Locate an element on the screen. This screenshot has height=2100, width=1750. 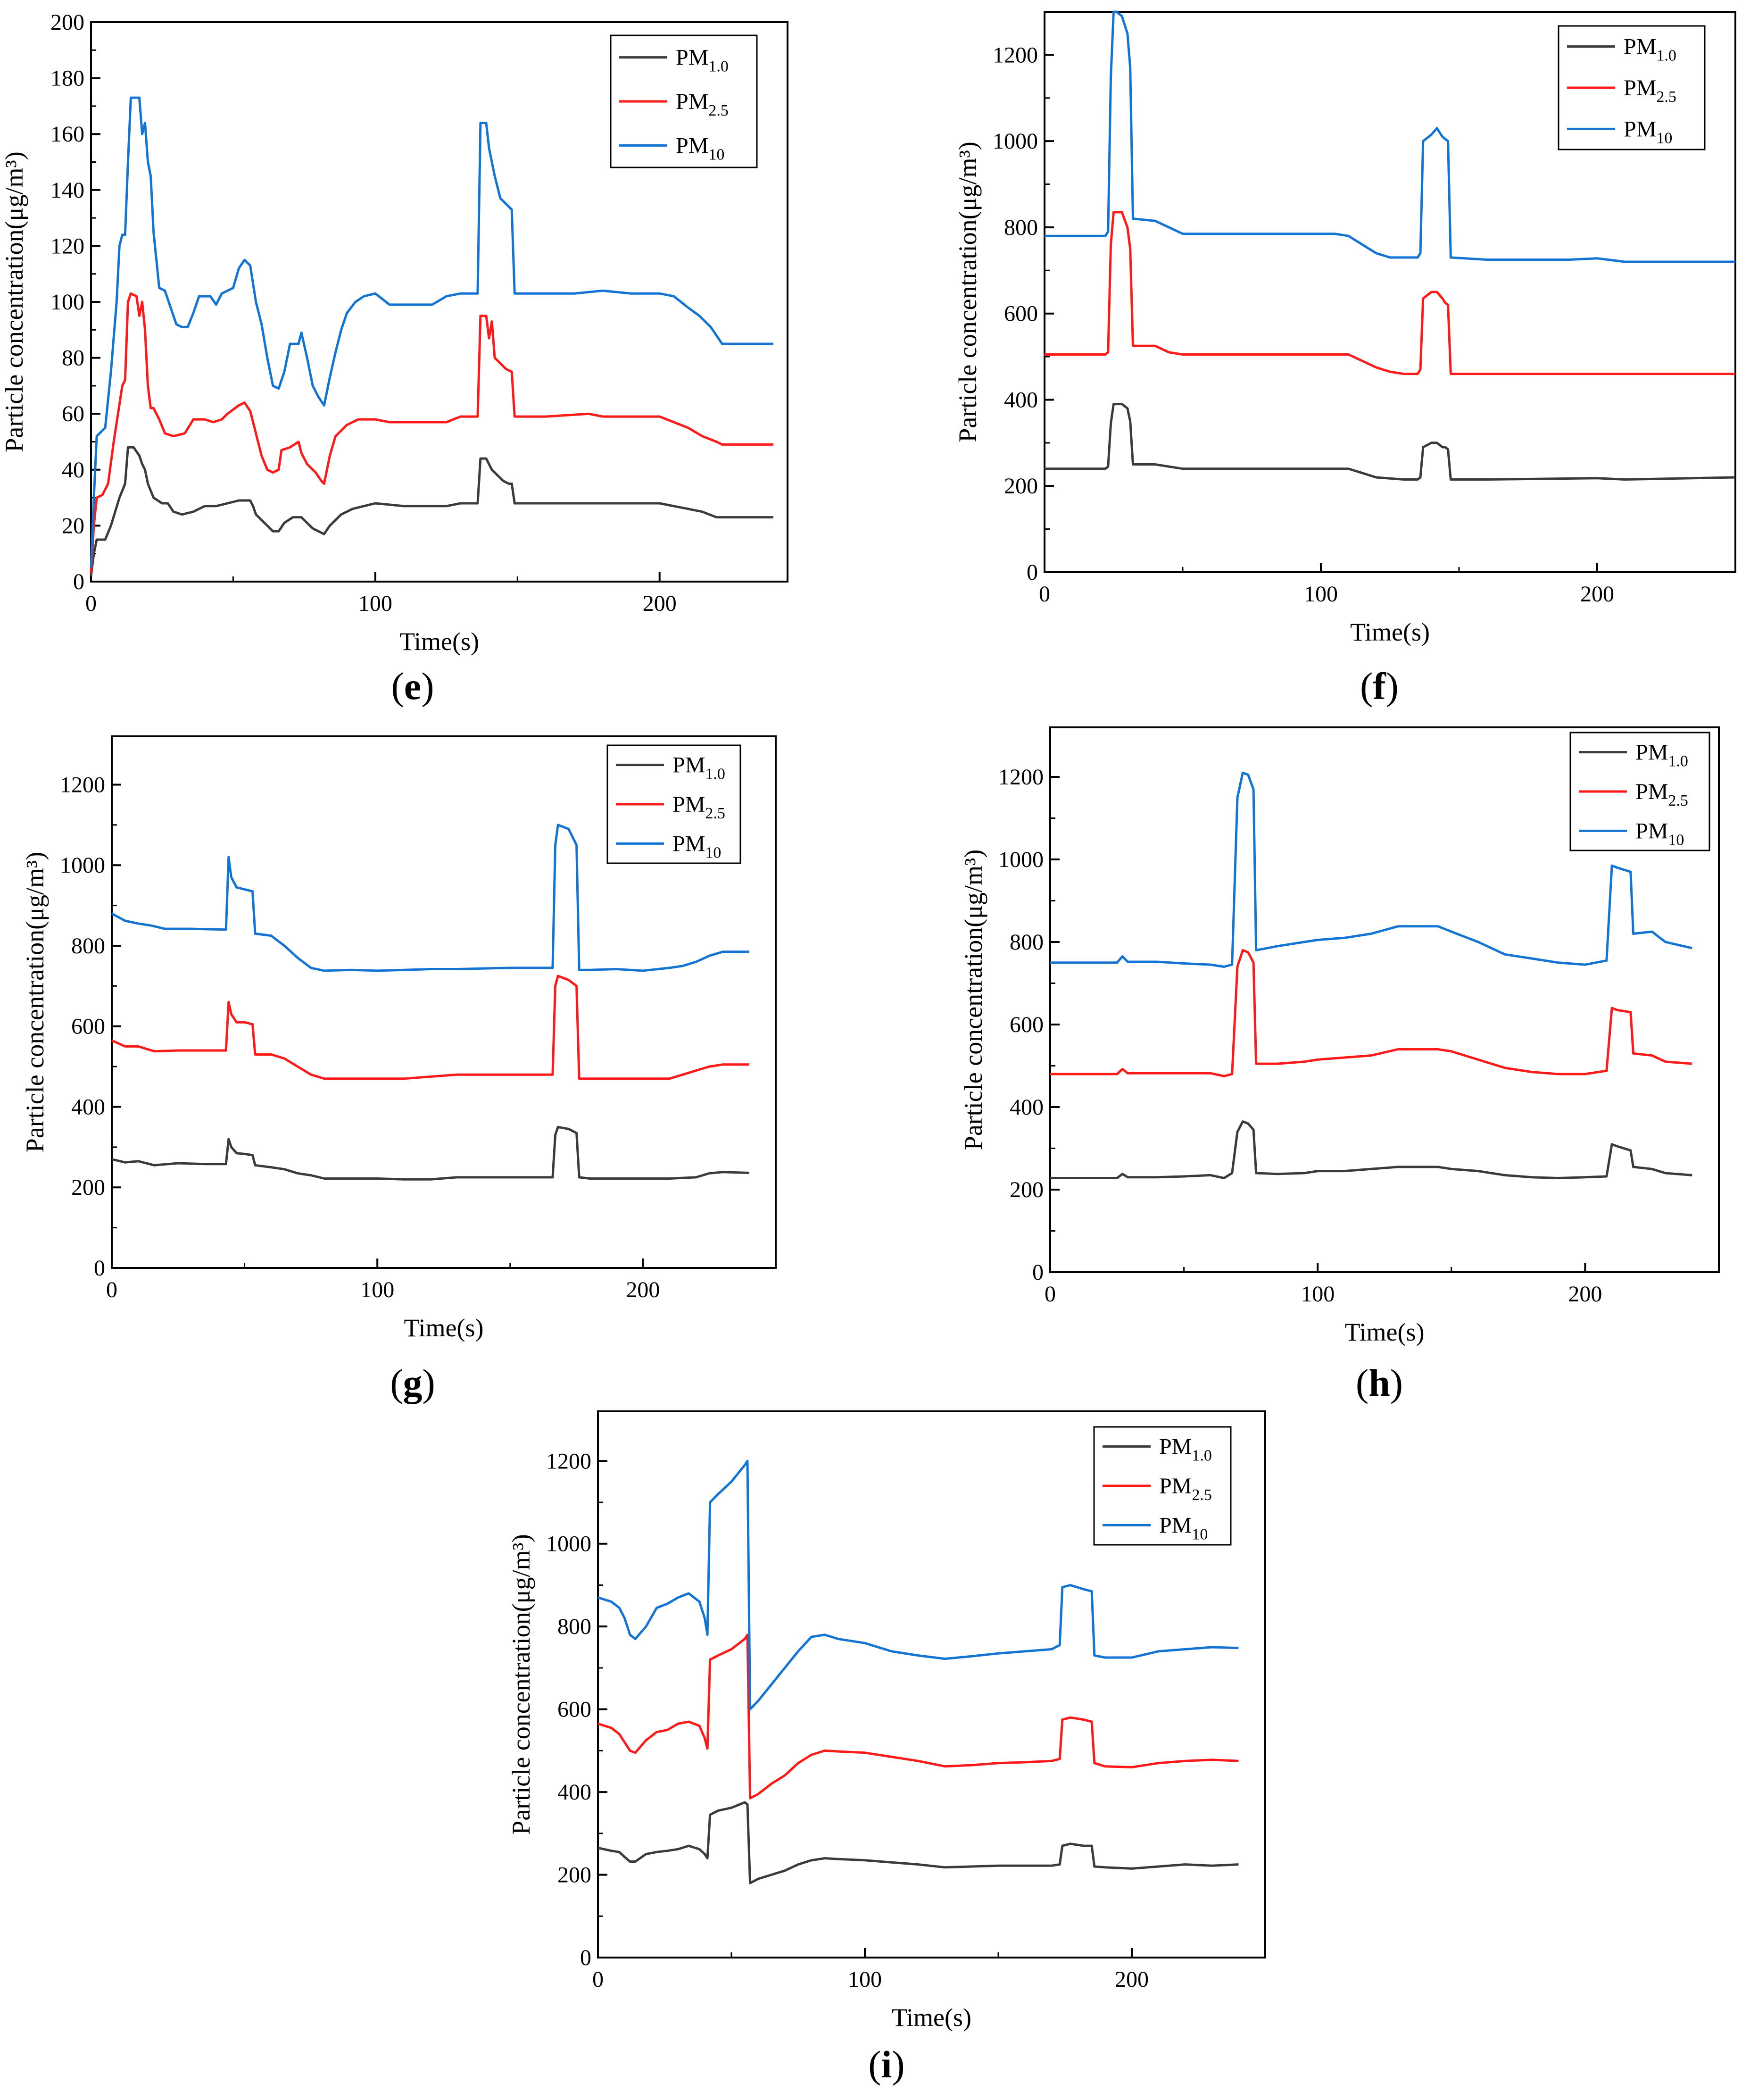
panel-label-h: (h) is located at coordinates (1379, 1382).